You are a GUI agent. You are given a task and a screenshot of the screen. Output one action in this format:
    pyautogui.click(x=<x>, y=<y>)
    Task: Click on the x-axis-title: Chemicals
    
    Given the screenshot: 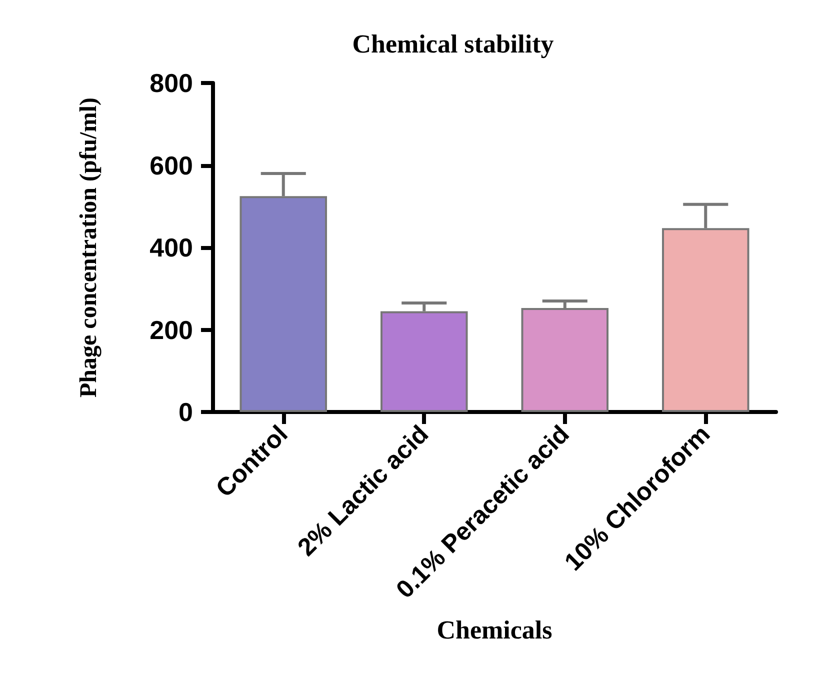 What is the action you would take?
    pyautogui.click(x=494, y=630)
    